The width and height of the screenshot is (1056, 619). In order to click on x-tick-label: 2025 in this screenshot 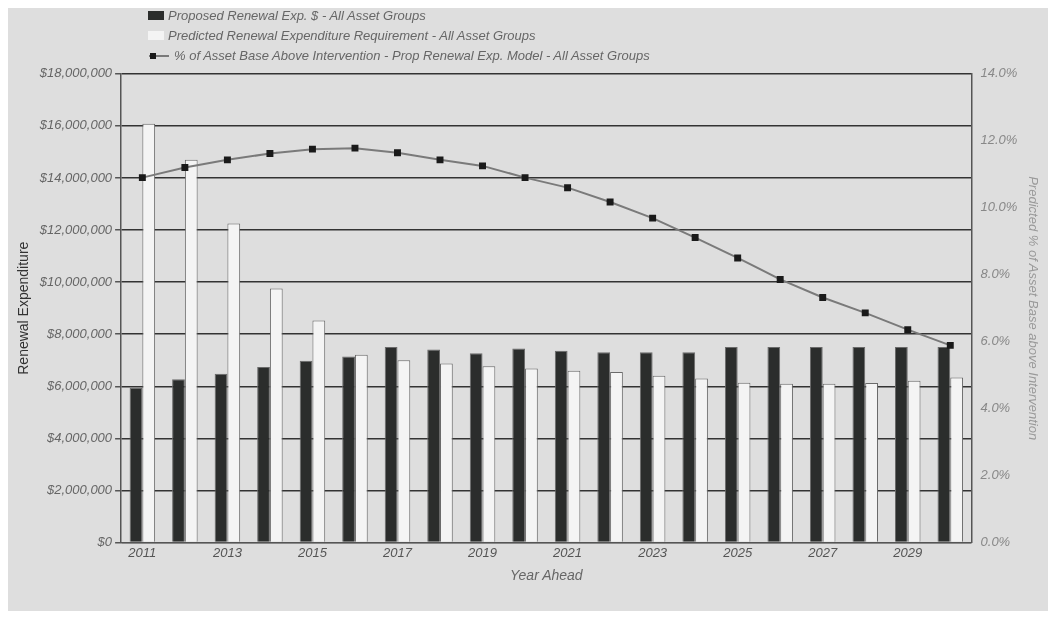, I will do `click(737, 553)`.